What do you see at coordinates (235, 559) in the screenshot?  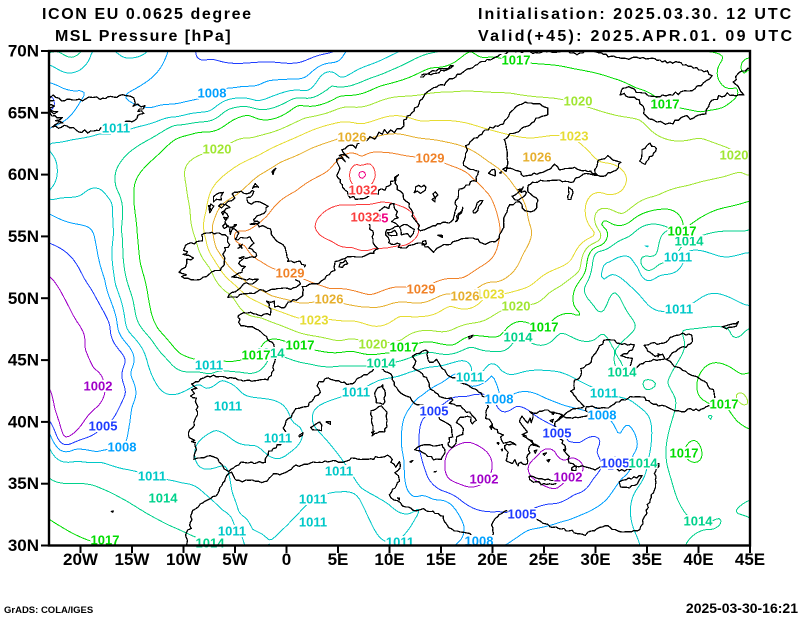 I see `svg-text: 5W` at bounding box center [235, 559].